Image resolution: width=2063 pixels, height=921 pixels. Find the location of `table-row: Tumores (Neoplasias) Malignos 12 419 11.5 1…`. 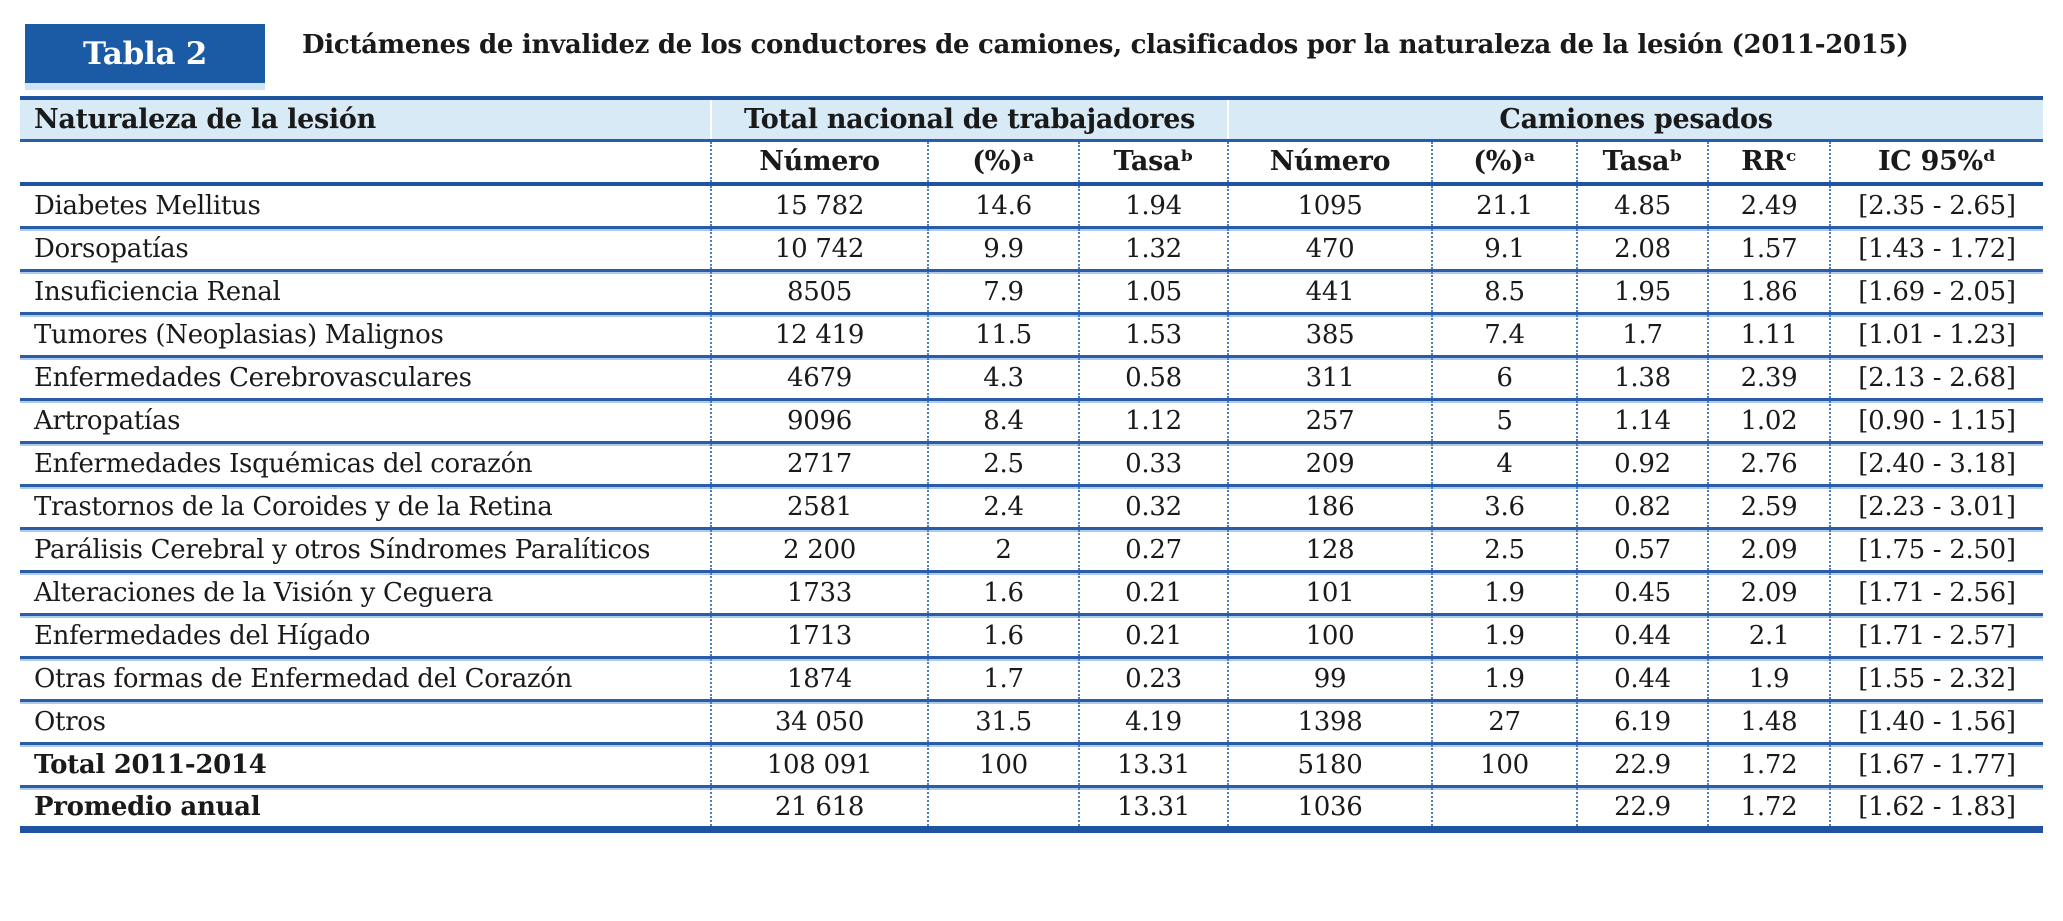

table-row: Tumores (Neoplasias) Malignos 12 419 11.5 1… is located at coordinates (1032, 333).